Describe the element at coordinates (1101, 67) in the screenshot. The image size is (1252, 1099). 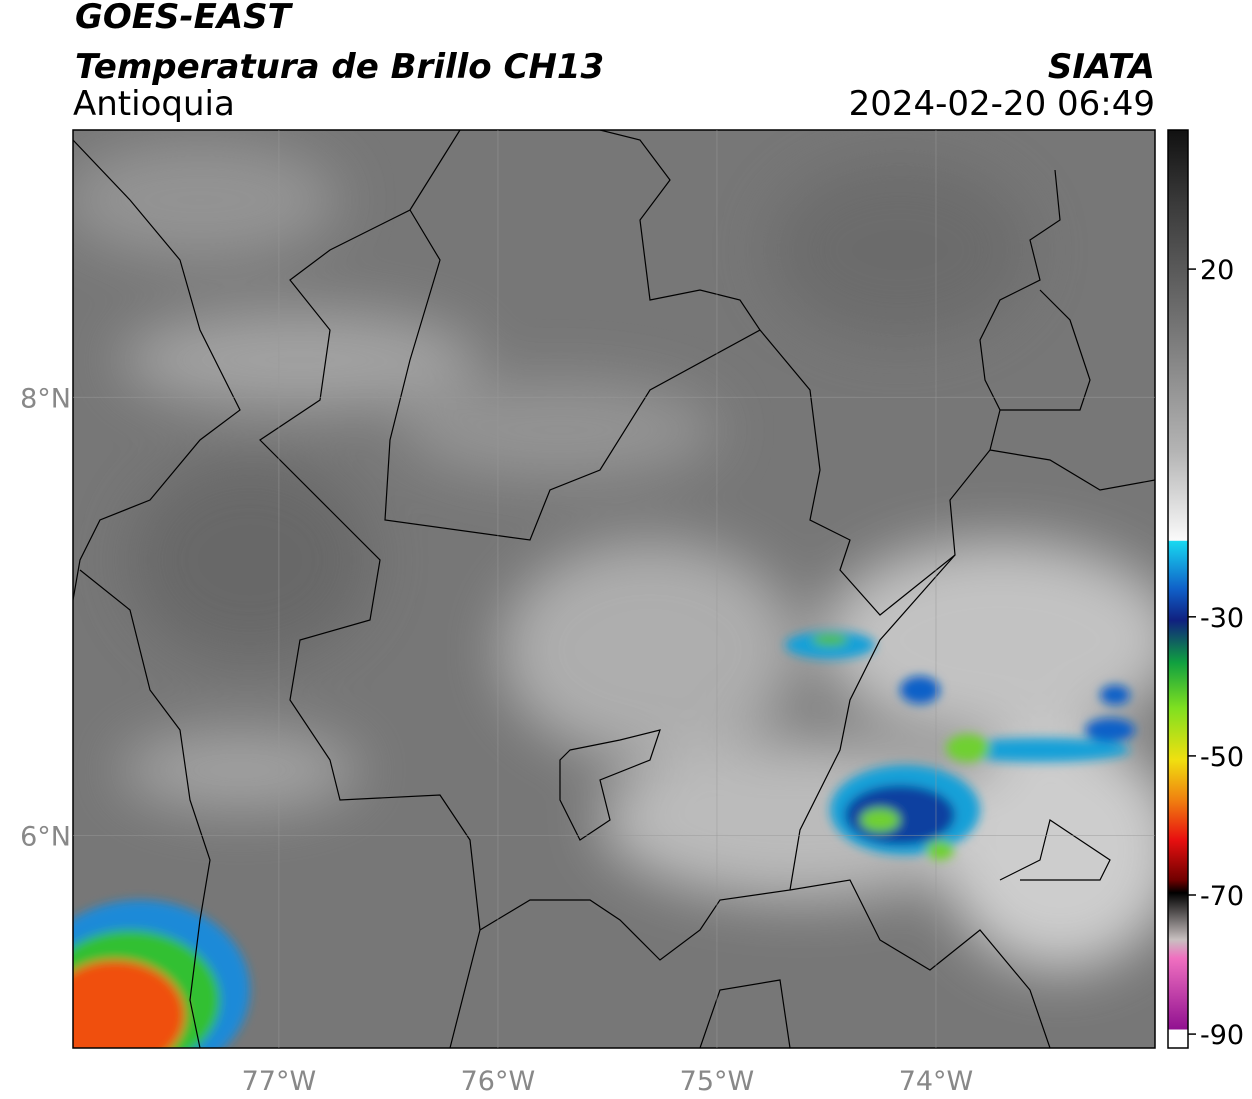
I see `source: SIATA` at that location.